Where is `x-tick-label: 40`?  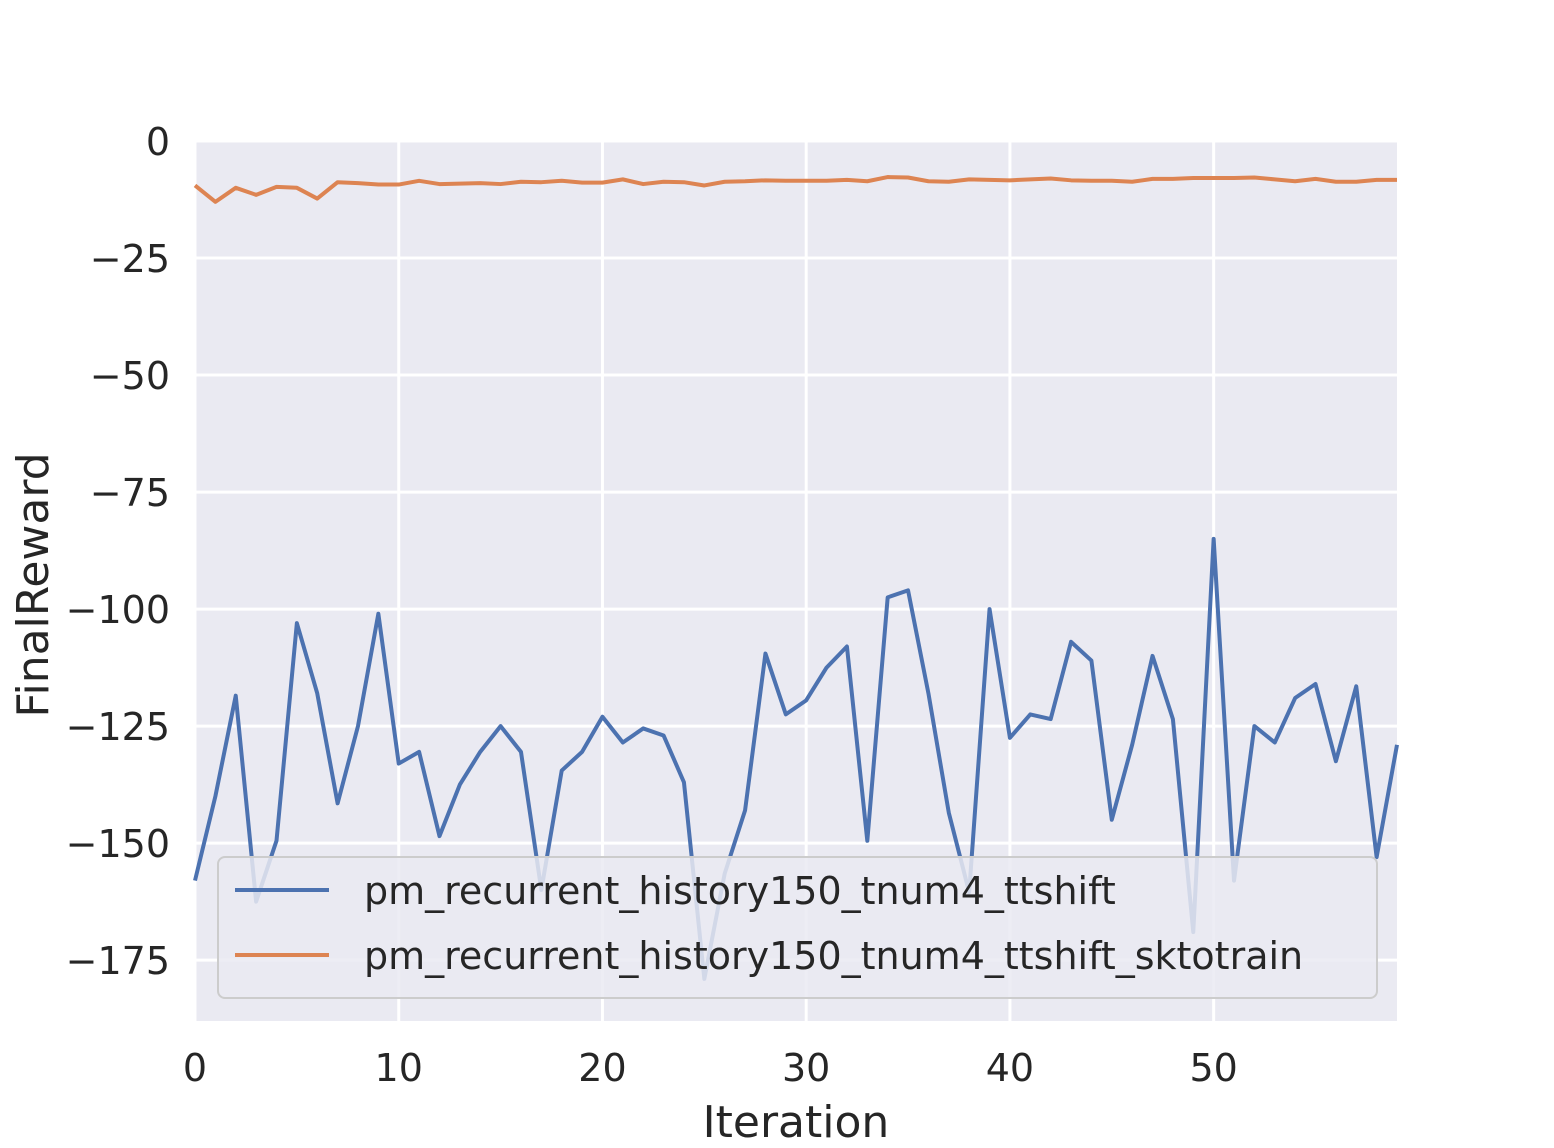 x-tick-label: 40 is located at coordinates (1010, 1068).